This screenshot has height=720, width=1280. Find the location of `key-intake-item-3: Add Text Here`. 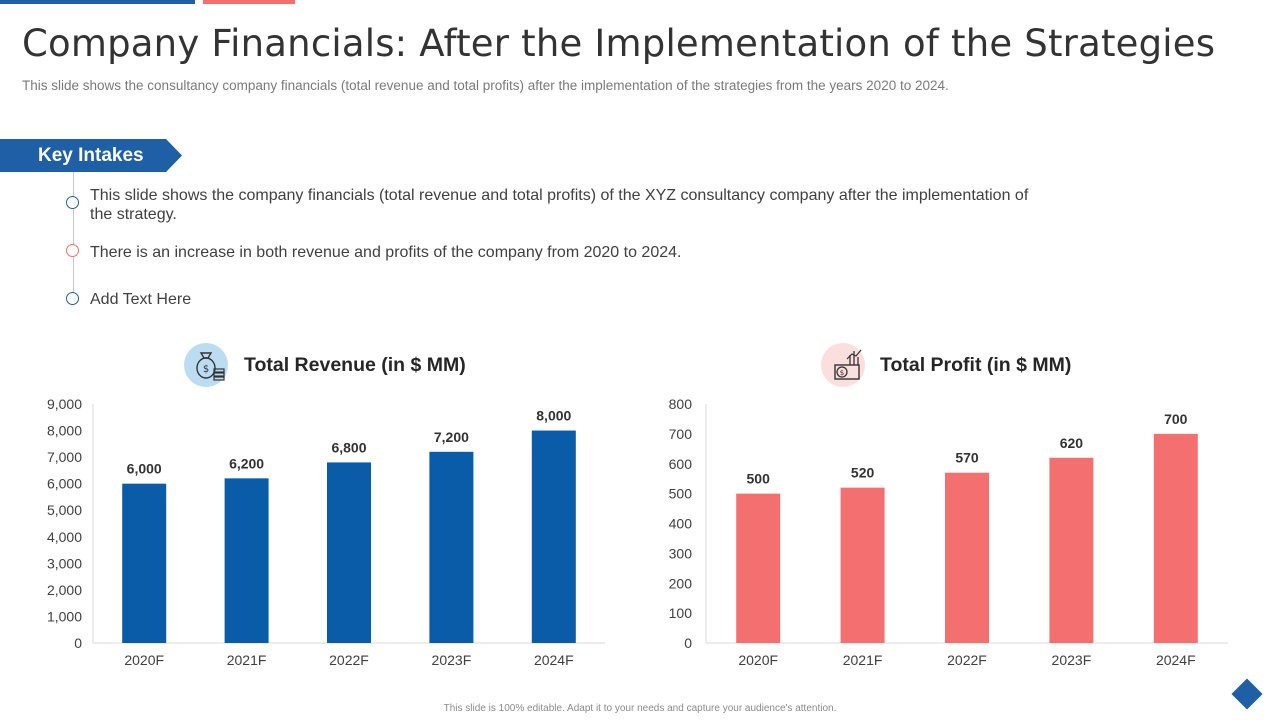

key-intake-item-3: Add Text Here is located at coordinates (141, 299).